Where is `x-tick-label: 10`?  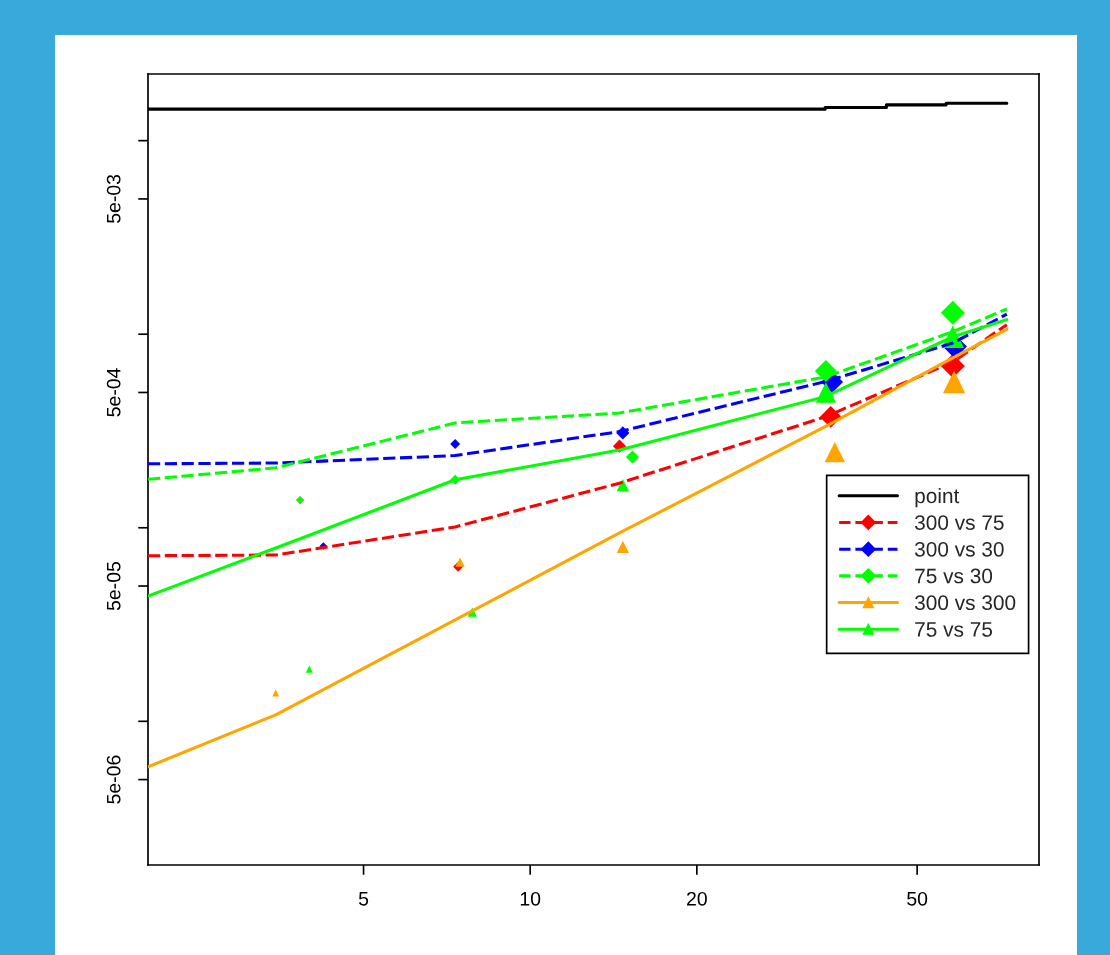 x-tick-label: 10 is located at coordinates (530, 898).